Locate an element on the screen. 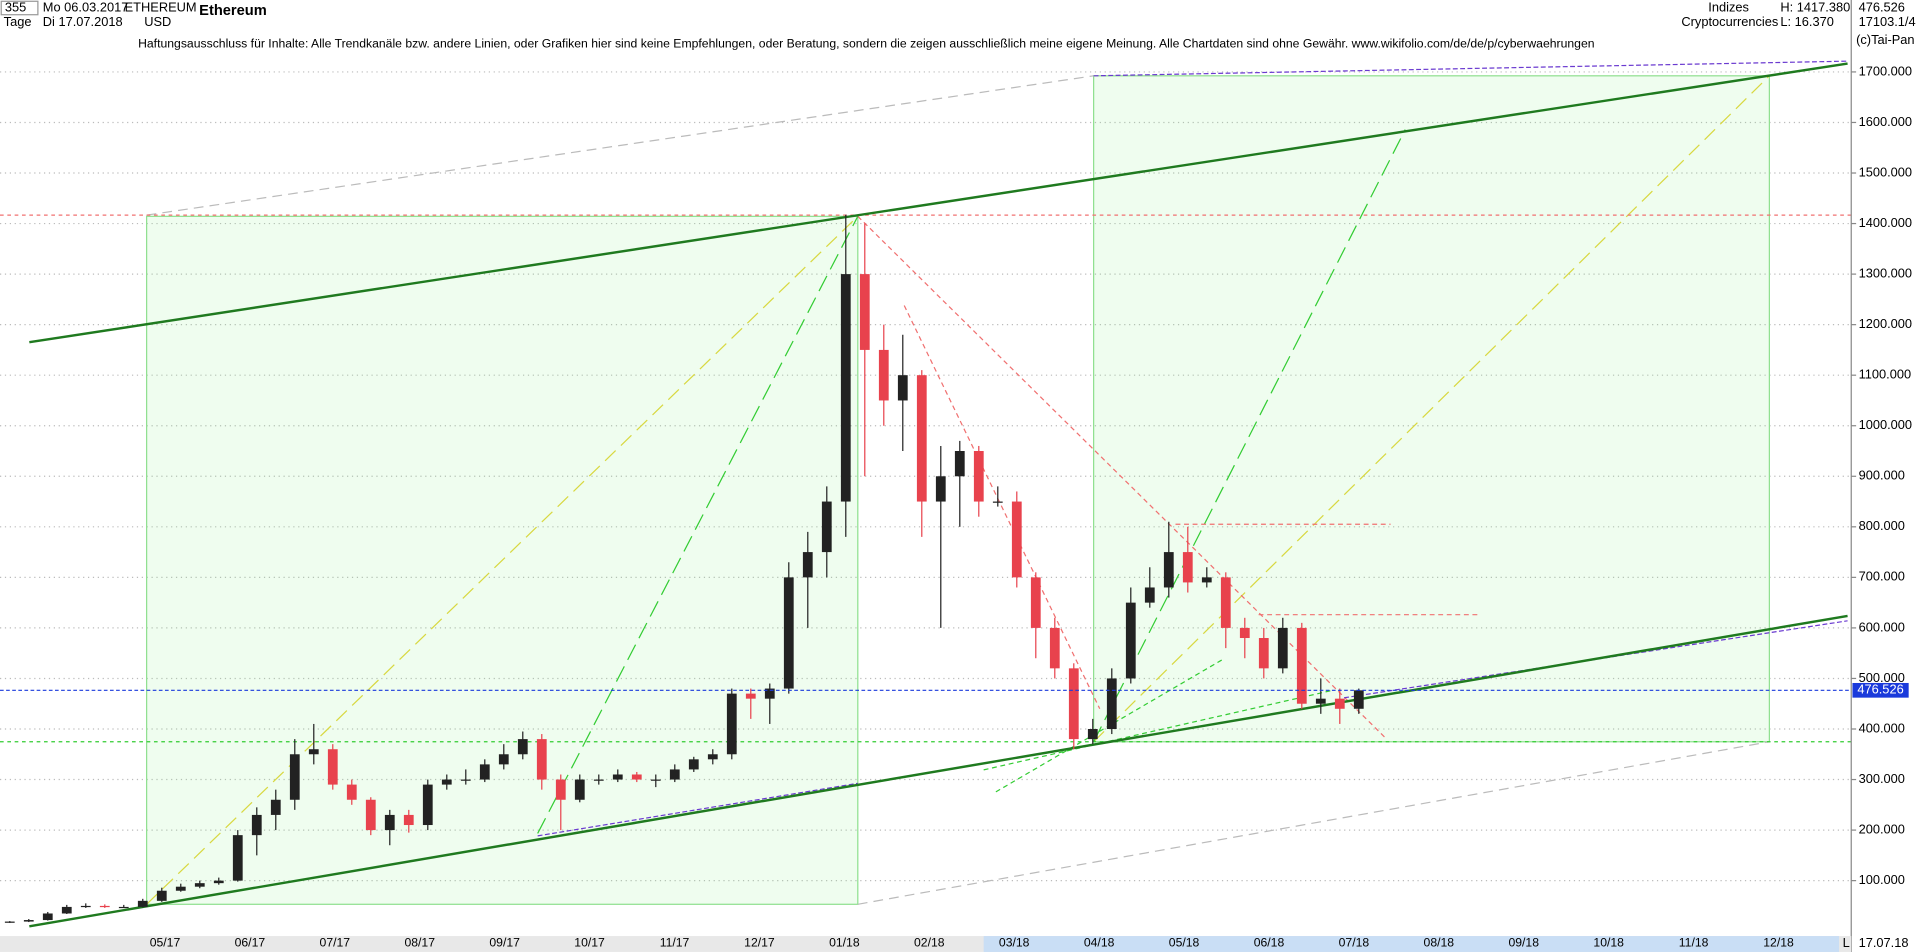 The image size is (1916, 952). footer-date: 17.07.18 is located at coordinates (1884, 942).